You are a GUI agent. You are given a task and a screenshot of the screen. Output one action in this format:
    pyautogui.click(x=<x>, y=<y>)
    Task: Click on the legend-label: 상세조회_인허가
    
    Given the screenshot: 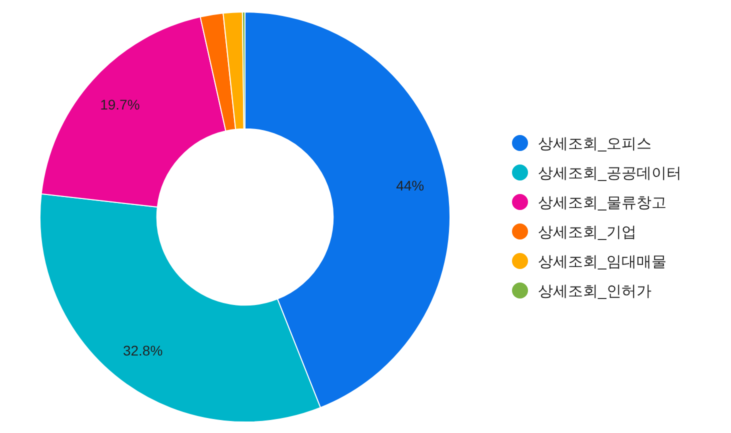 What is the action you would take?
    pyautogui.click(x=595, y=291)
    